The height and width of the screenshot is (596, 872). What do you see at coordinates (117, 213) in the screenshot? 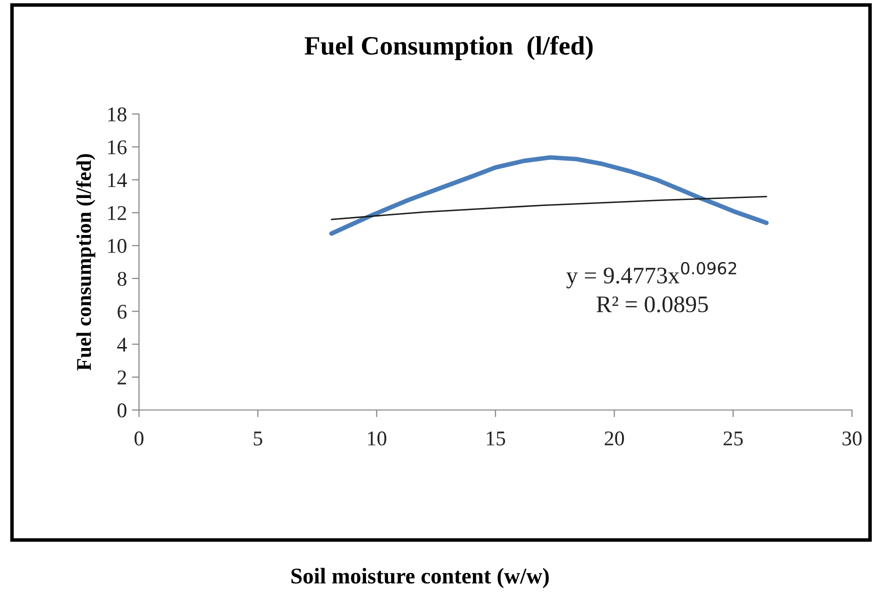
I see `y-tick-label: 12` at bounding box center [117, 213].